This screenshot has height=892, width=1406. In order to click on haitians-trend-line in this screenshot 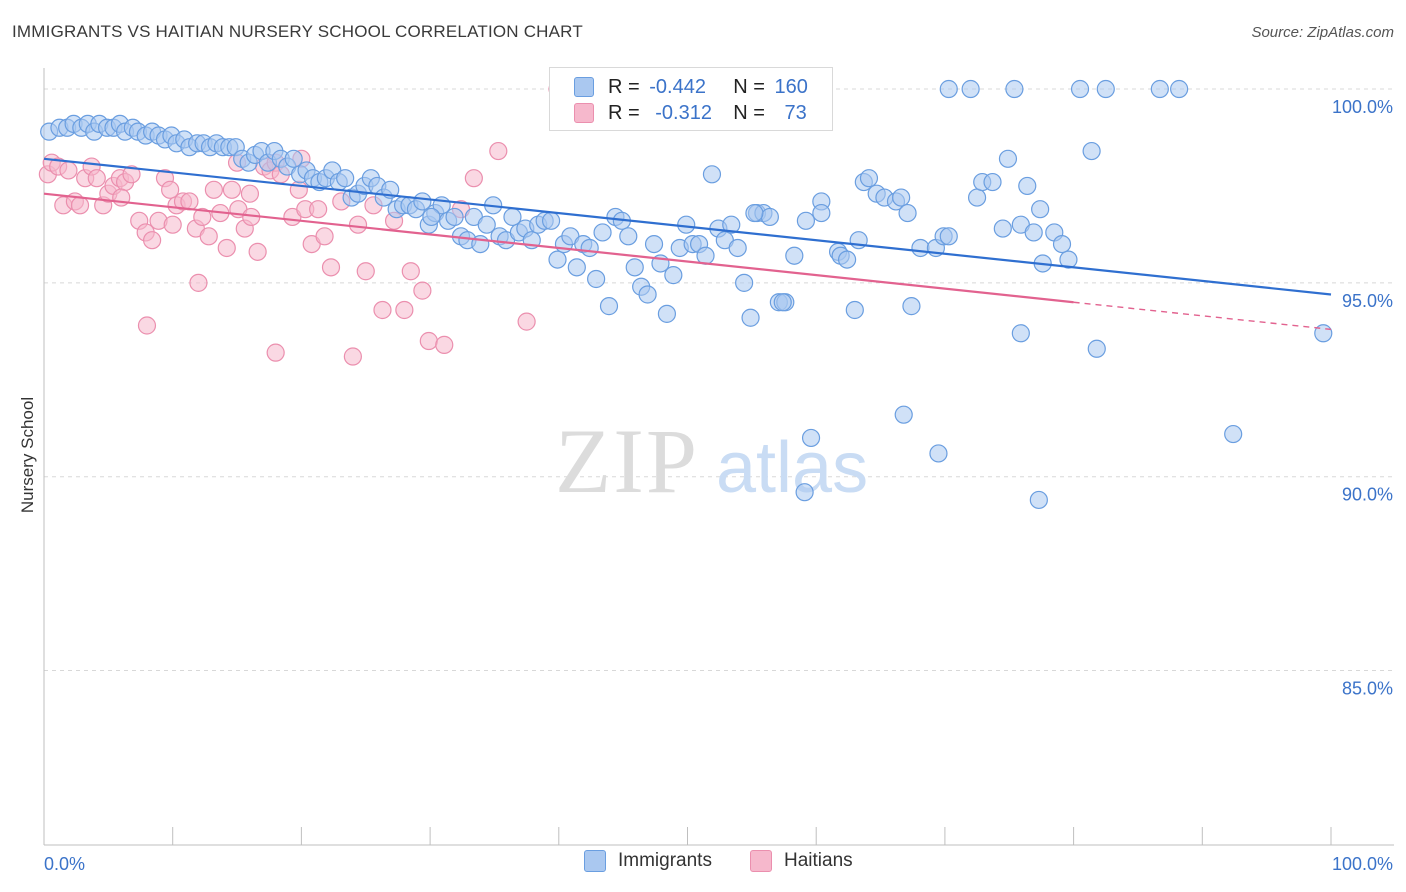, I will do `click(558, 248)`.